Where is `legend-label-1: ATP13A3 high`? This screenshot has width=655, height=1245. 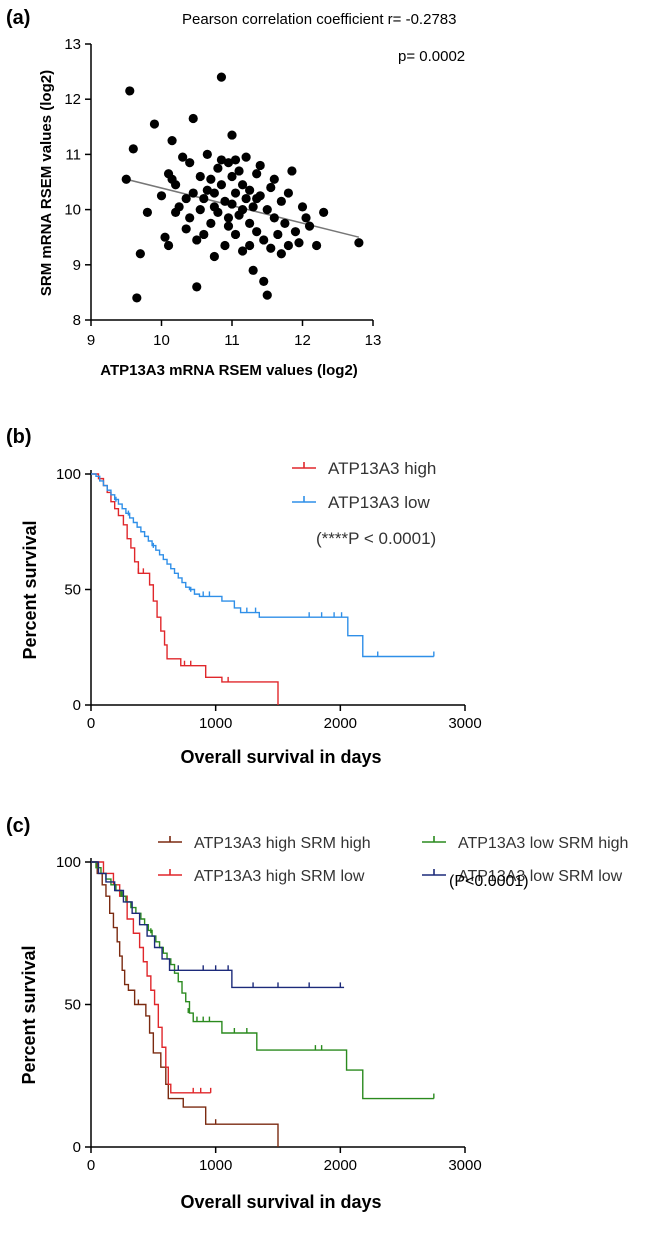
legend-label-1: ATP13A3 high is located at coordinates (382, 468).